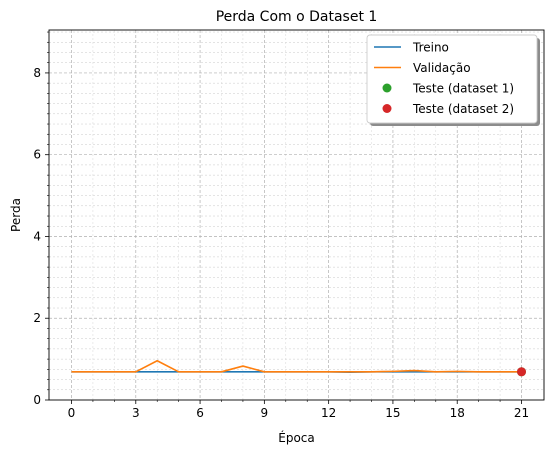 The height and width of the screenshot is (455, 554). I want to click on y-tick-label: 2, so click(37, 318).